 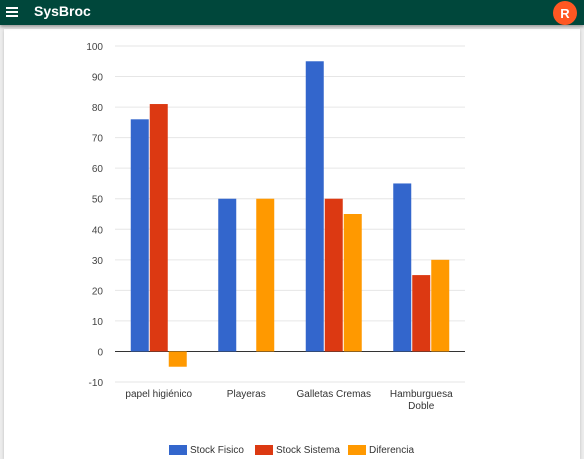 What do you see at coordinates (334, 394) in the screenshot?
I see `x-tick-label: Galletas Cremas` at bounding box center [334, 394].